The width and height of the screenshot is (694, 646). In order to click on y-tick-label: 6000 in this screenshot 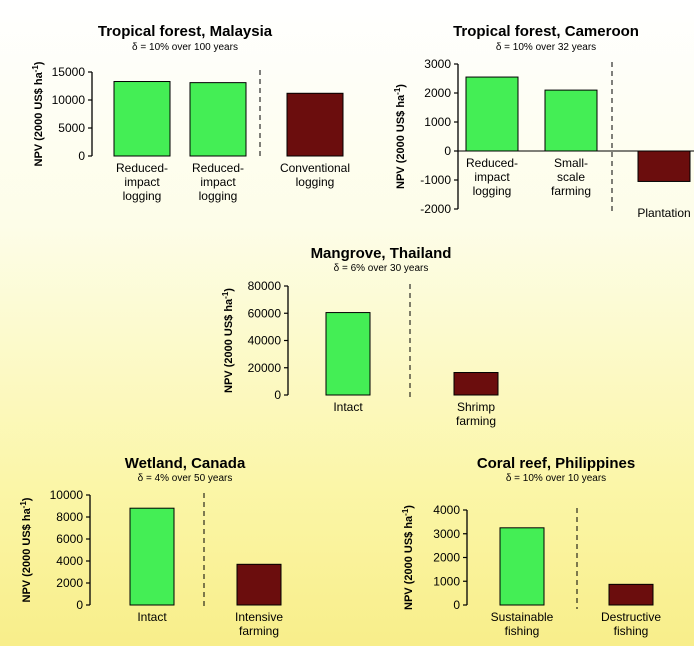, I will do `click(69, 539)`.